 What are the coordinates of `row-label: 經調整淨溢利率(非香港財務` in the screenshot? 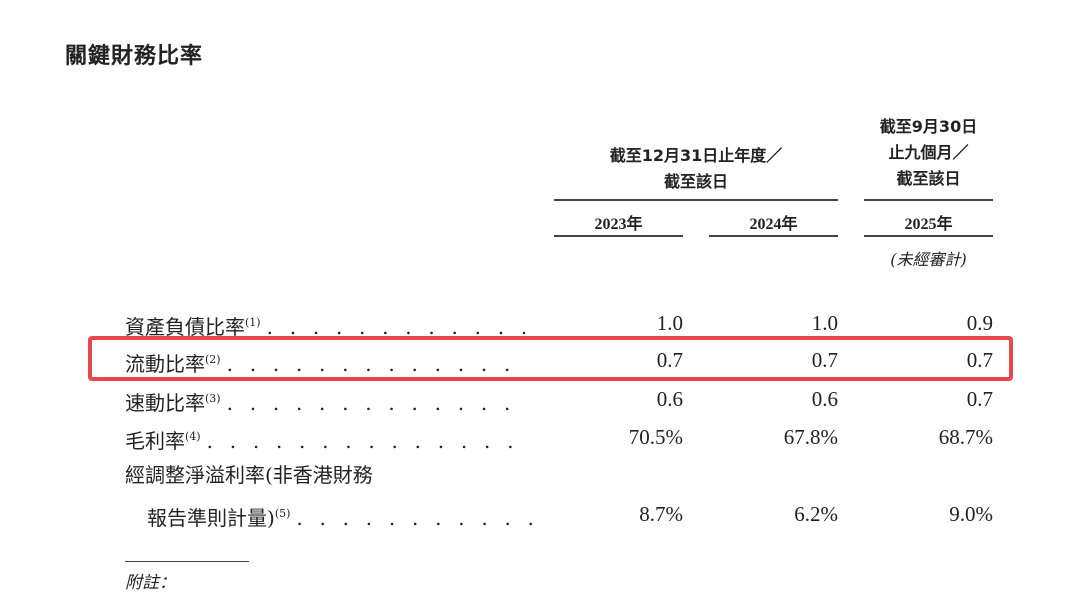 It's located at (249, 475).